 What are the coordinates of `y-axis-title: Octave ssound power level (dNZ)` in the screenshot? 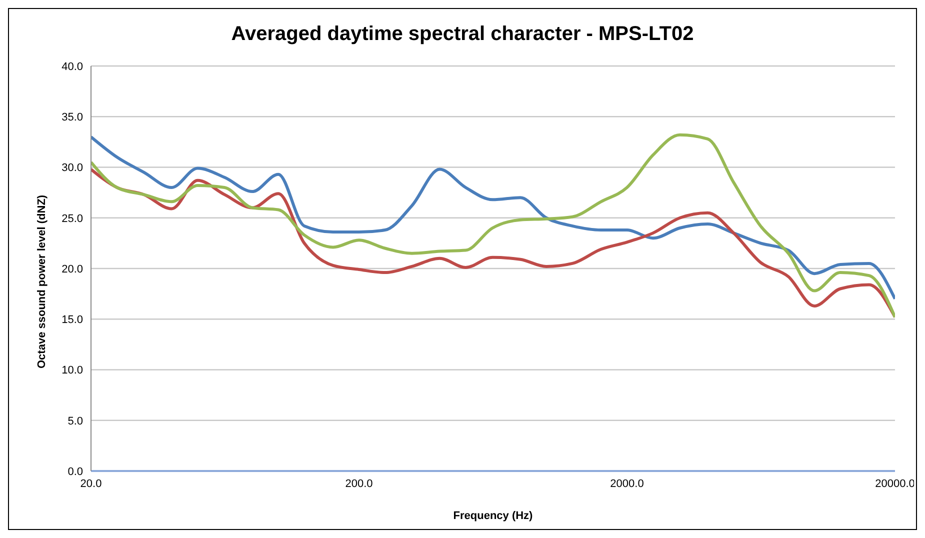 It's located at (42, 281).